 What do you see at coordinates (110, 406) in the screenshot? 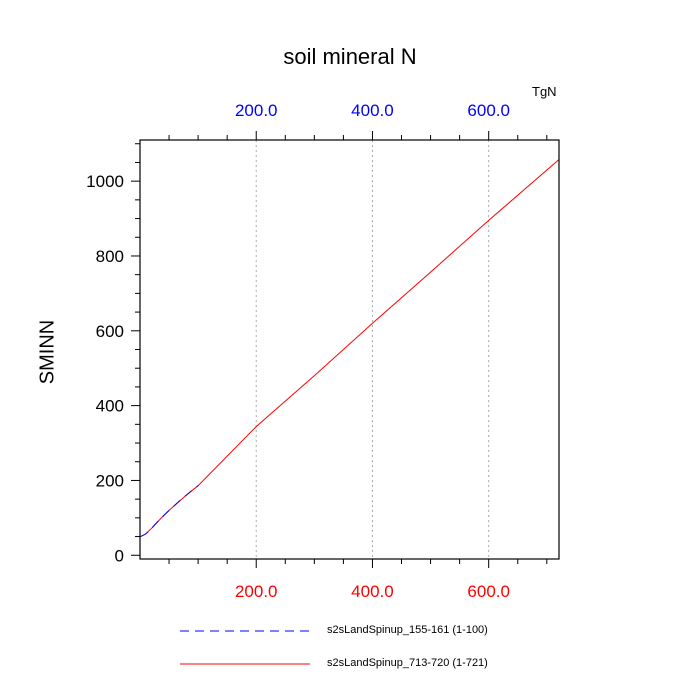
I see `y-tick-label-2: 400` at bounding box center [110, 406].